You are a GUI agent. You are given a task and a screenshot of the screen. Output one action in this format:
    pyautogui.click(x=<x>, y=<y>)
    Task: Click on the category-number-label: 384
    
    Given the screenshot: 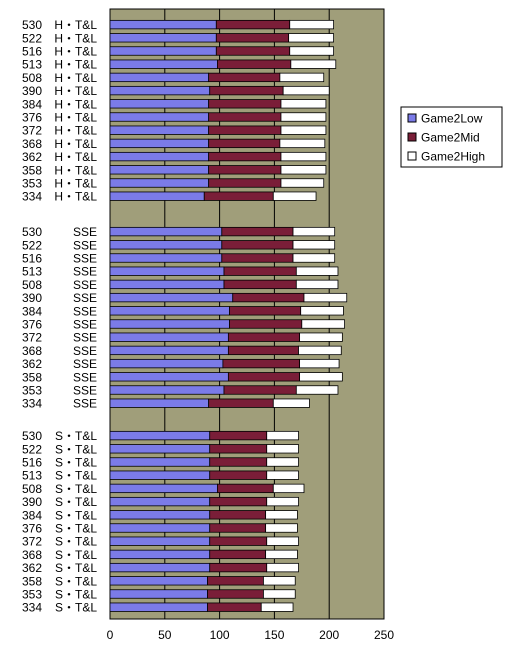 What is the action you would take?
    pyautogui.click(x=32, y=515)
    